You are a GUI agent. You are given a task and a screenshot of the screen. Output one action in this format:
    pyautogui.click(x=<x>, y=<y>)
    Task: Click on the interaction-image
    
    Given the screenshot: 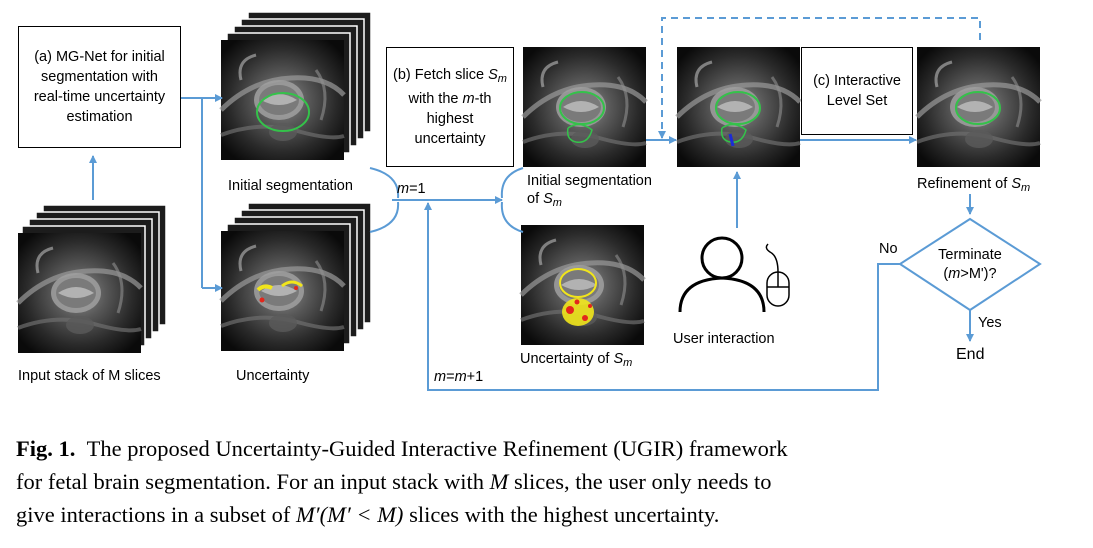 What is the action you would take?
    pyautogui.click(x=738, y=107)
    